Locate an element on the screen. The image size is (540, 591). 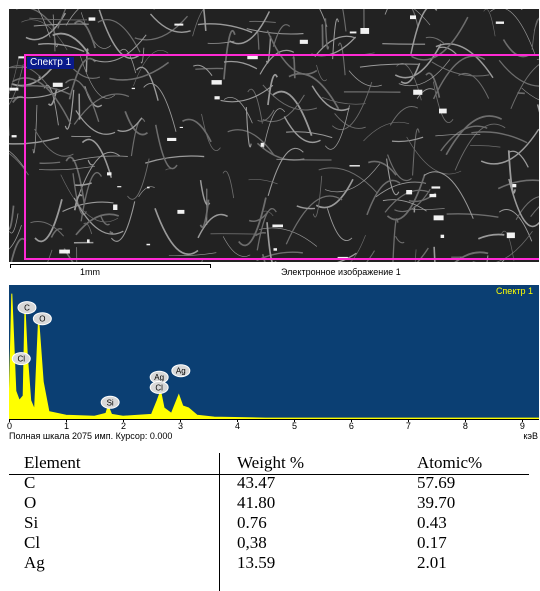
table-header-row: Element Weight % Atomic% is located at coordinates (275, 463).